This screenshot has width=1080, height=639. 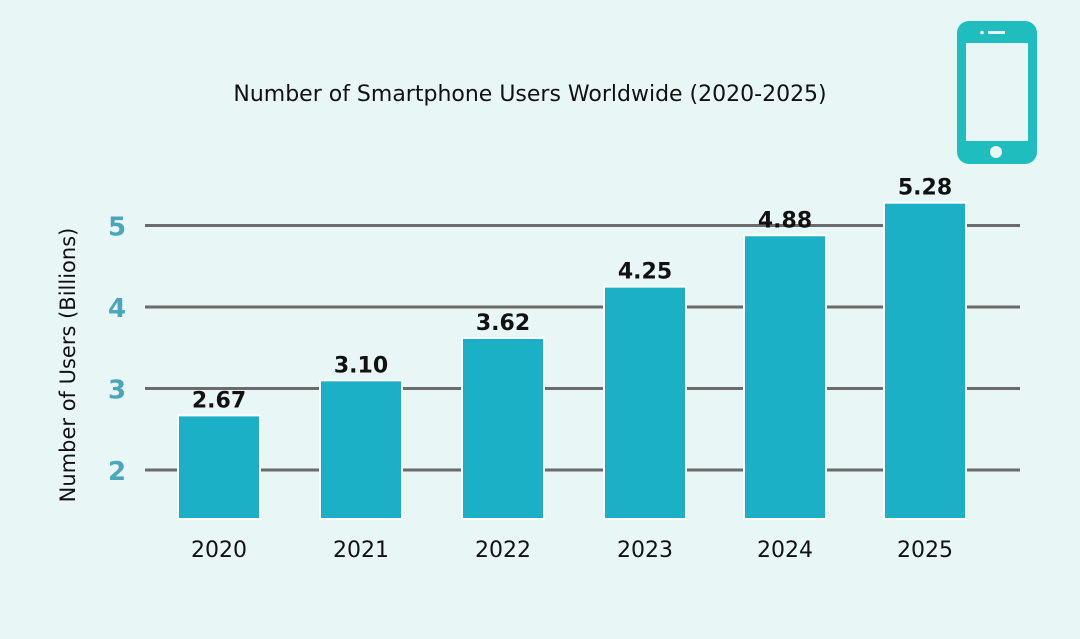 I want to click on data-label: 4.88, so click(x=785, y=220).